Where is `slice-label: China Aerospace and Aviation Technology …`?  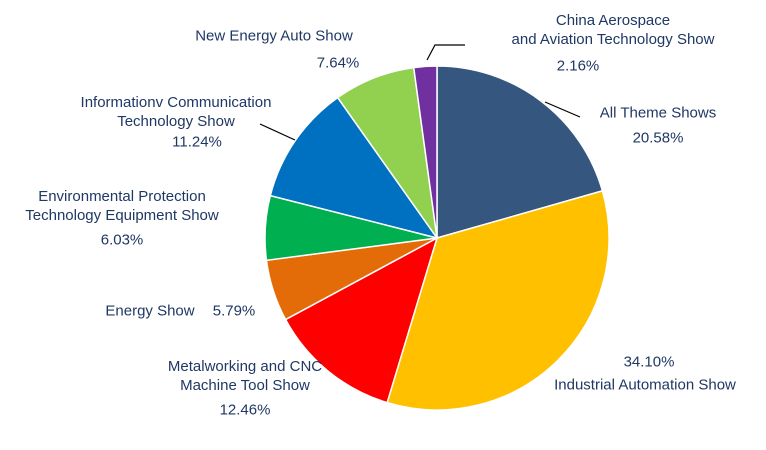
slice-label: China Aerospace and Aviation Technology … is located at coordinates (613, 30).